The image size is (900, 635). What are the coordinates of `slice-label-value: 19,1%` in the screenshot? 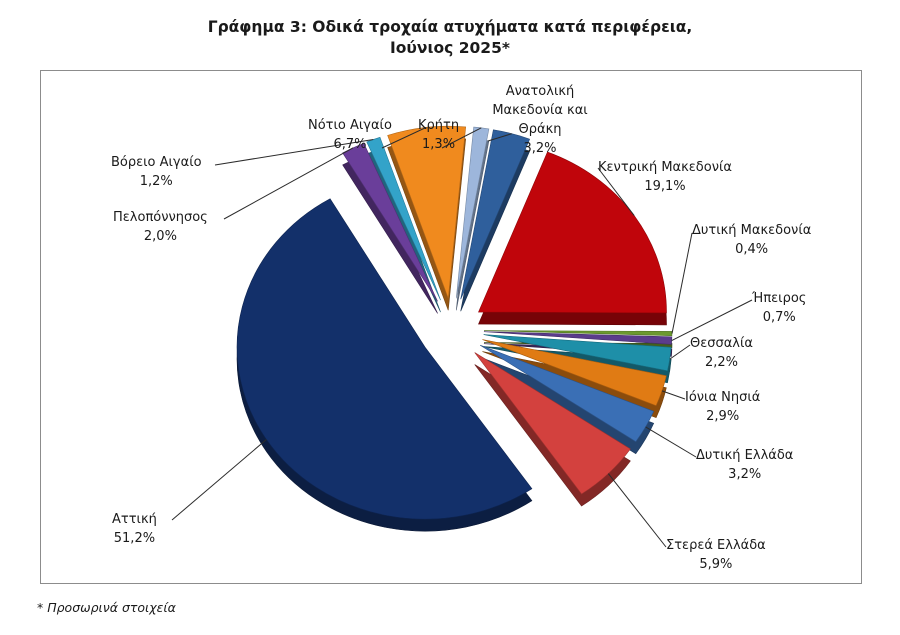 It's located at (665, 186).